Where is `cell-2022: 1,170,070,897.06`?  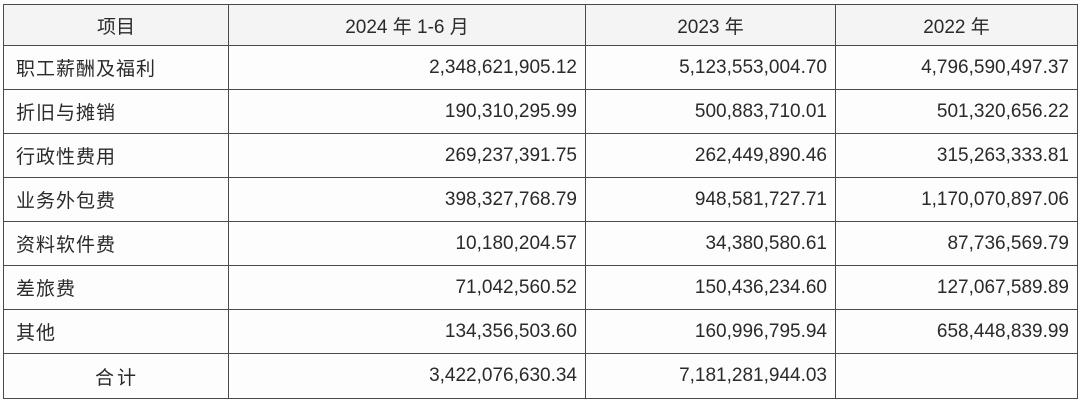
cell-2022: 1,170,070,897.06 is located at coordinates (956, 199).